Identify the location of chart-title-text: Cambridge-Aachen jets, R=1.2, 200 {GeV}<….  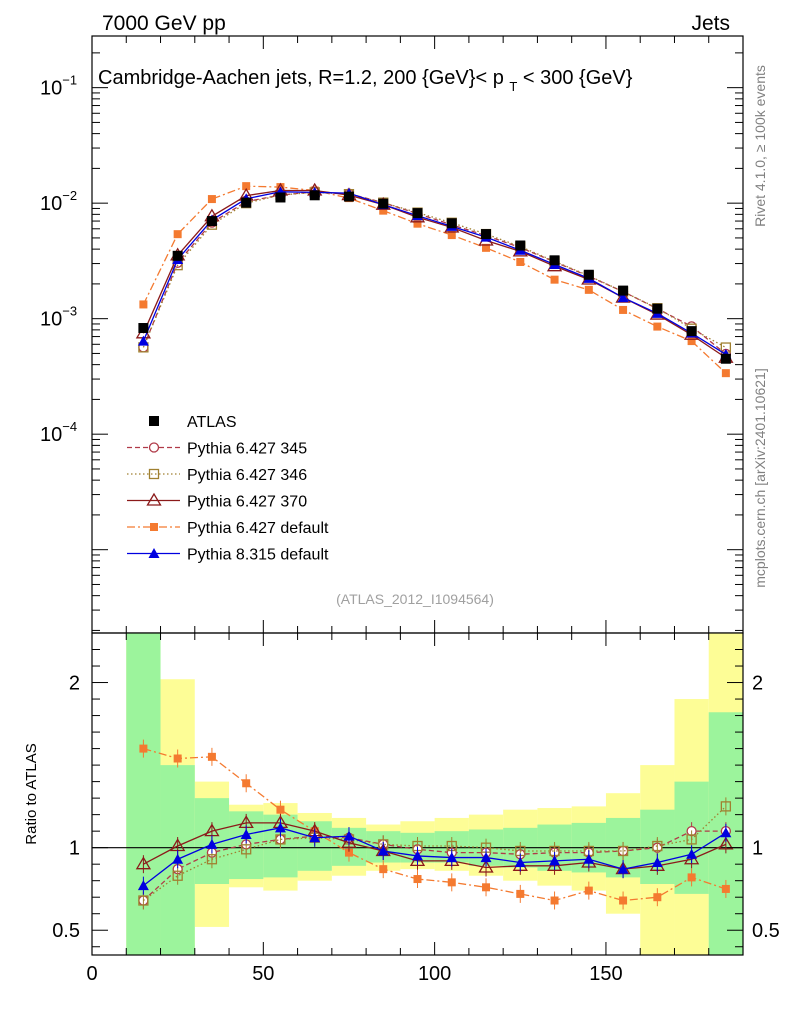
(301, 78).